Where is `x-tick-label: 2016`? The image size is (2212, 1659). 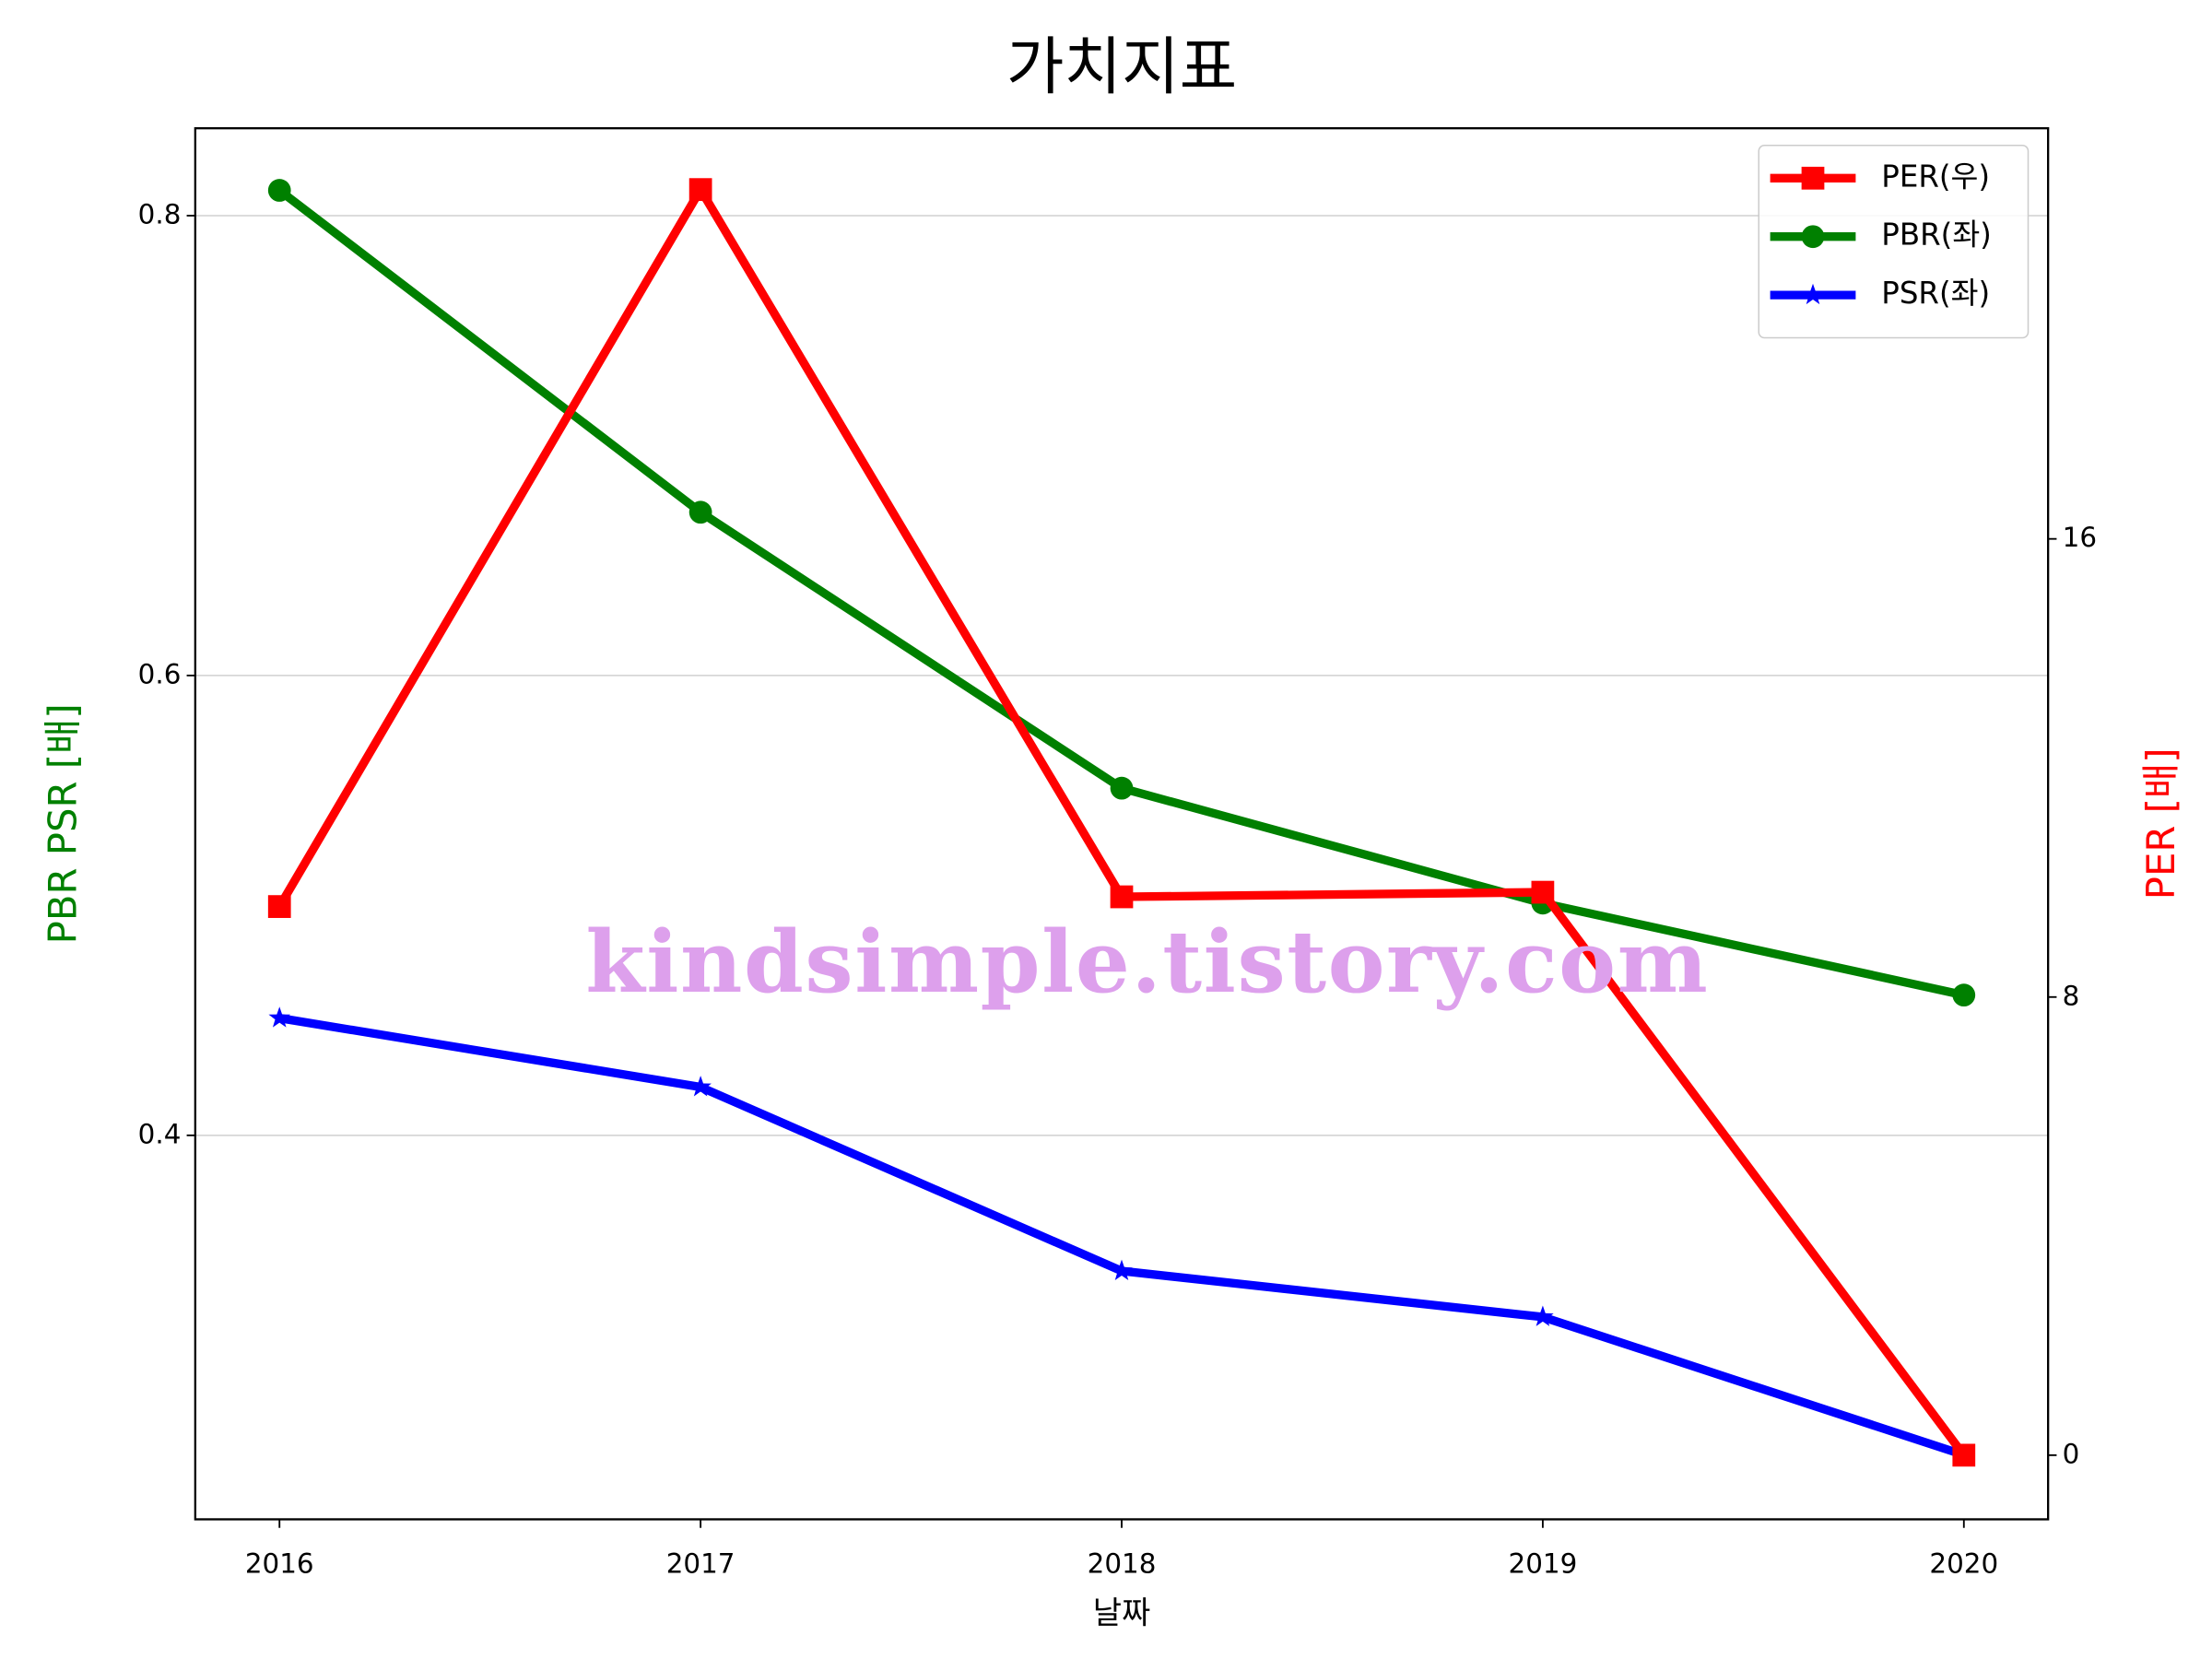 x-tick-label: 2016 is located at coordinates (279, 1563).